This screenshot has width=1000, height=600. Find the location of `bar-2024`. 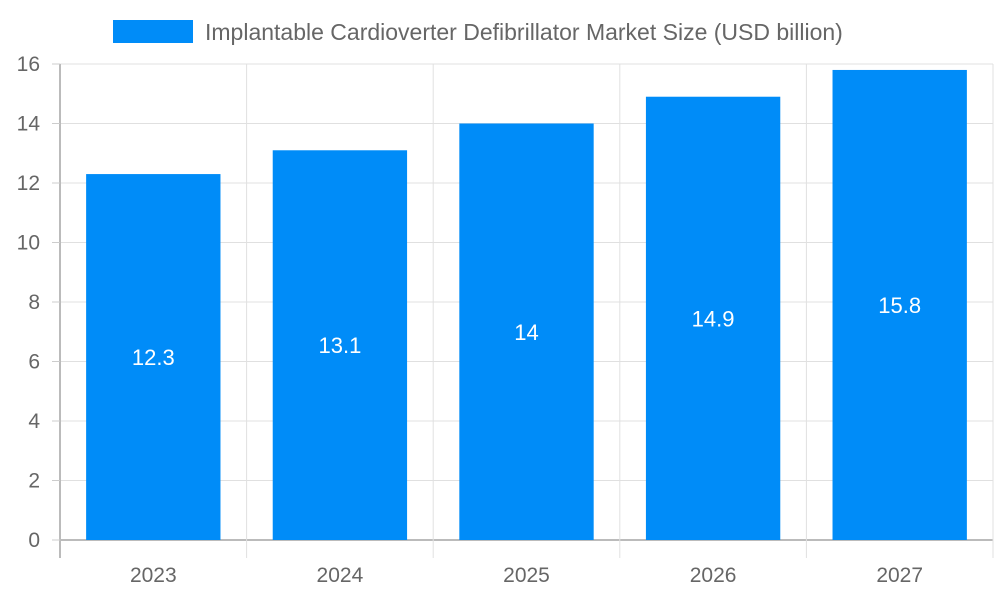

bar-2024 is located at coordinates (340, 345).